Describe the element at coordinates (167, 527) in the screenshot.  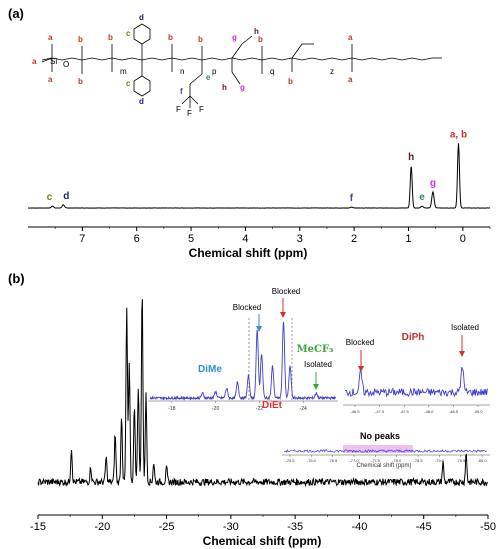
I see `panel-b-tick-label: -25` at that location.